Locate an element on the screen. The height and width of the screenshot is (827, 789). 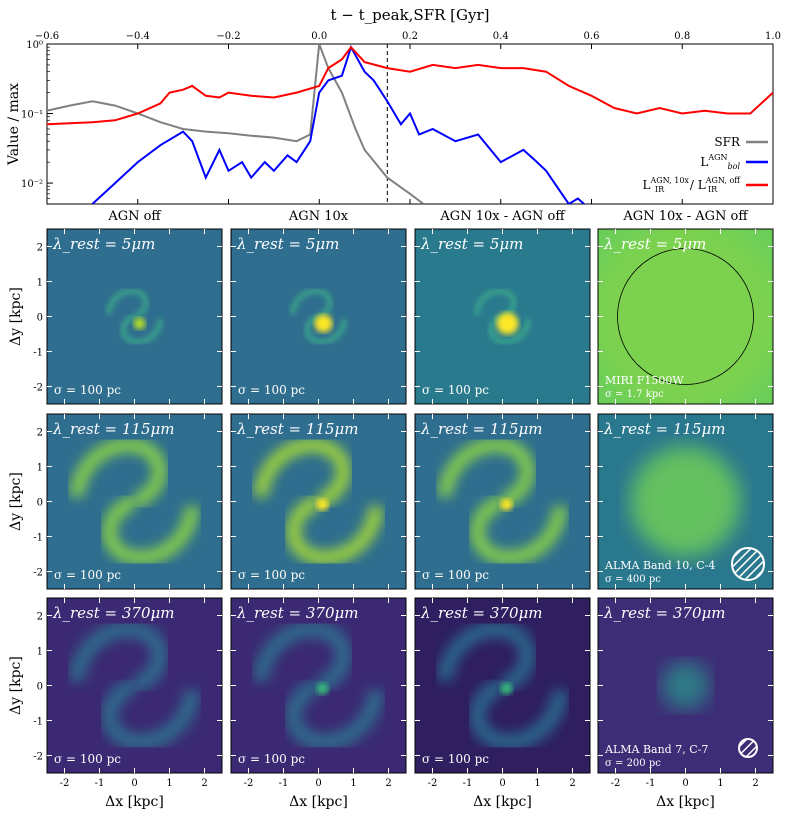
x-axis-label: Δx [kpc] is located at coordinates (134, 802).